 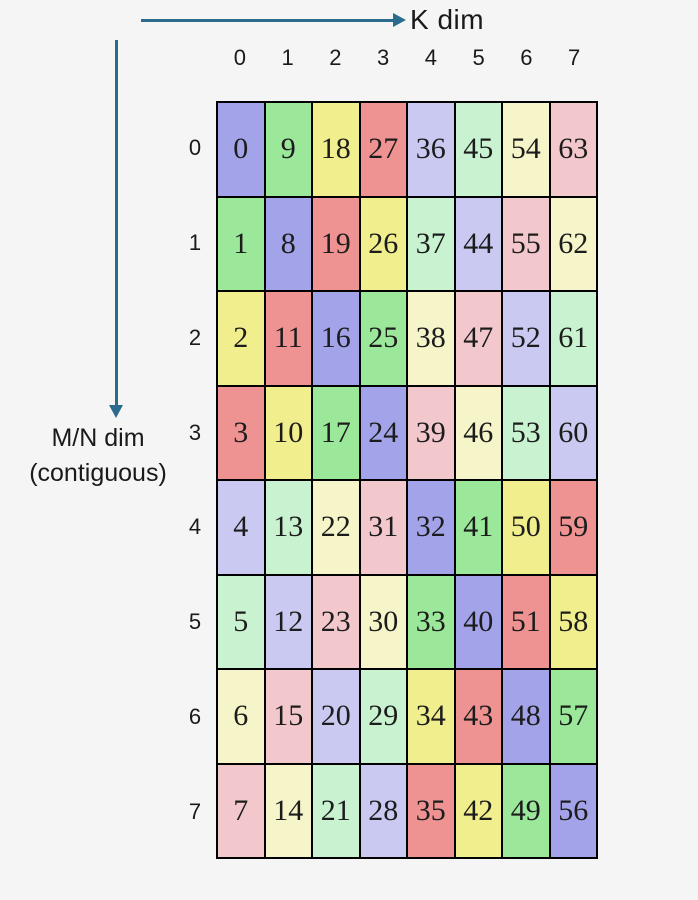 What do you see at coordinates (431, 432) in the screenshot?
I see `grid-cell-r3-c4: 39` at bounding box center [431, 432].